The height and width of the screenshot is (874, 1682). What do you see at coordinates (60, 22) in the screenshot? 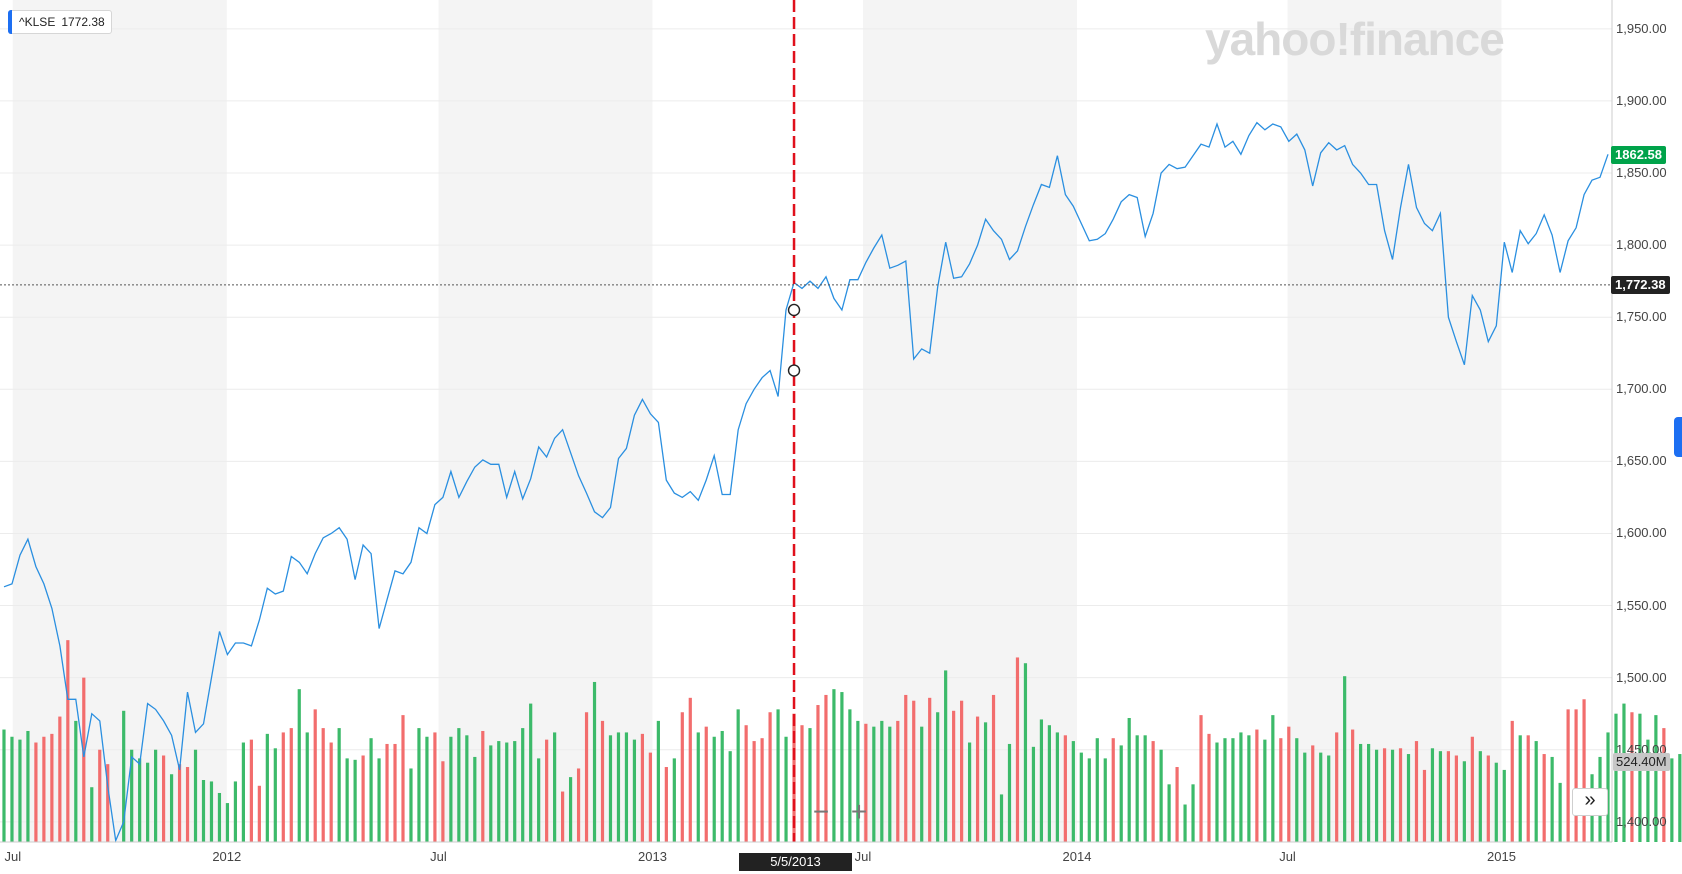
I see `ticker-badge: ^KLSE 1772.38` at bounding box center [60, 22].